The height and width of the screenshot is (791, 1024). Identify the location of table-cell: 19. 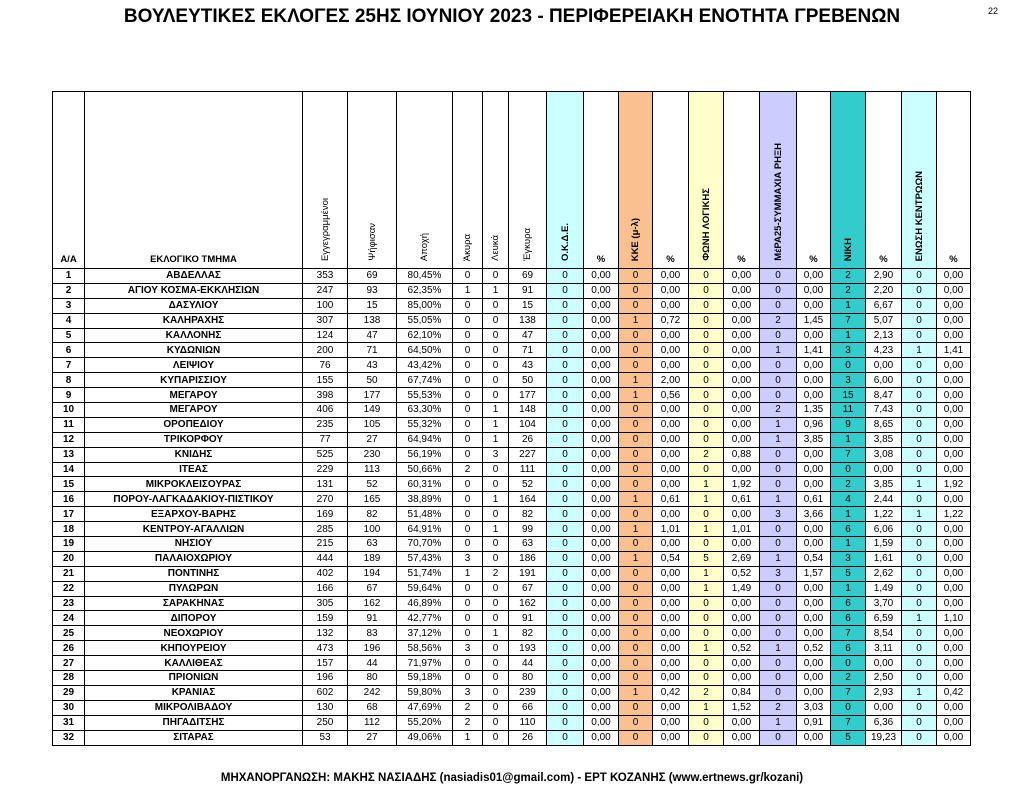
(68, 544).